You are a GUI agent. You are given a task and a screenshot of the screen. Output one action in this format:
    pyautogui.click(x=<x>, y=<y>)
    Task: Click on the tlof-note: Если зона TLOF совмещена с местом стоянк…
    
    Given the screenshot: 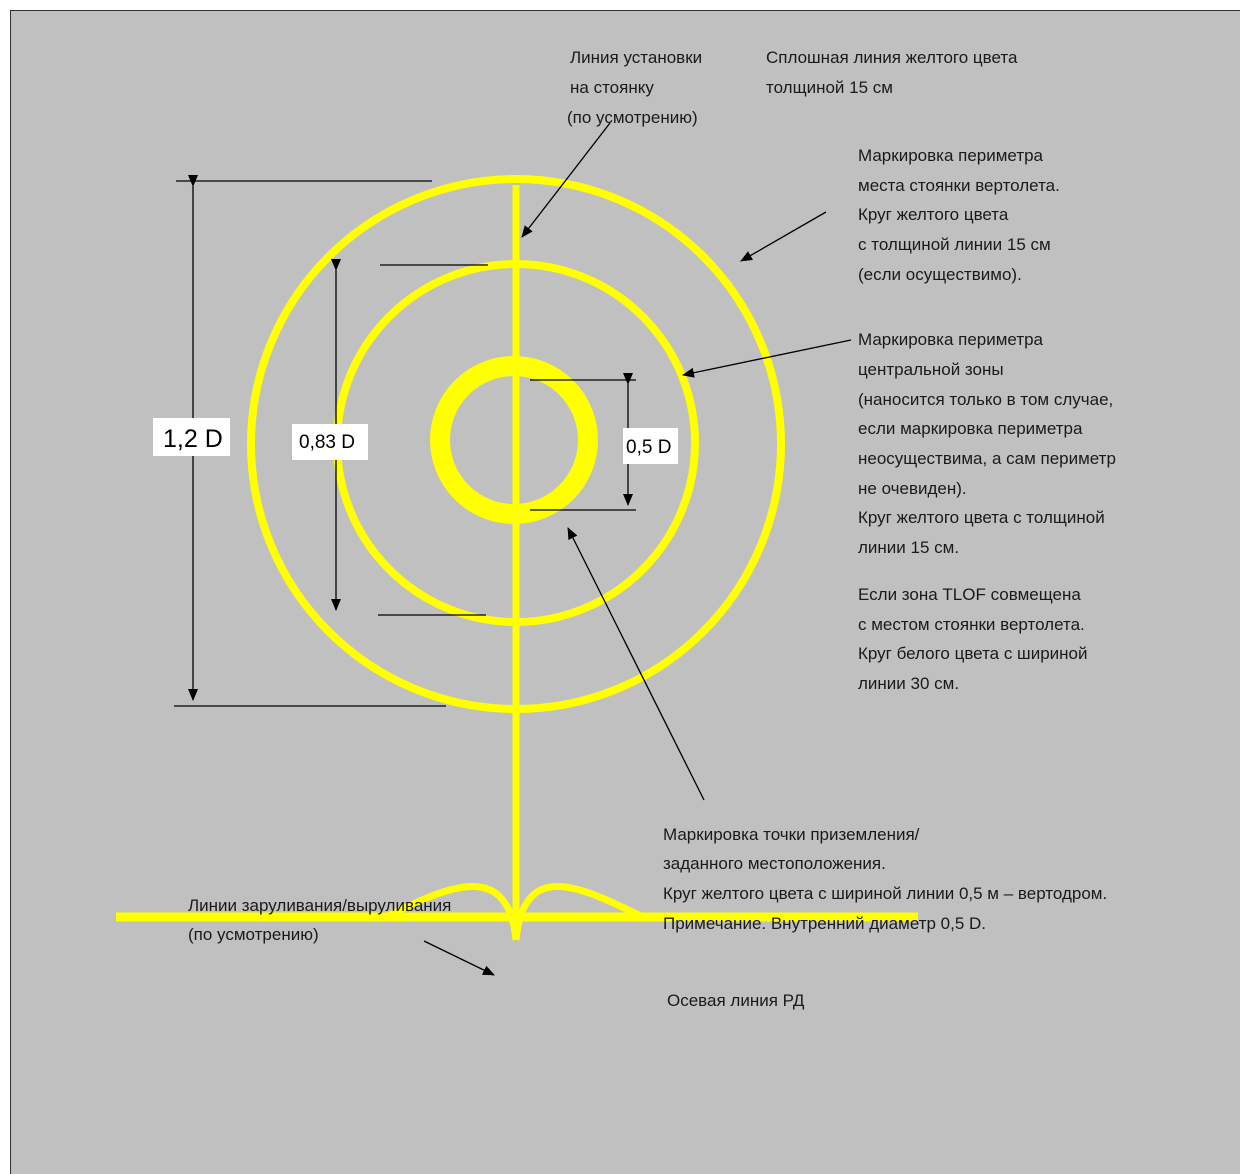 What is the action you would take?
    pyautogui.click(x=975, y=639)
    